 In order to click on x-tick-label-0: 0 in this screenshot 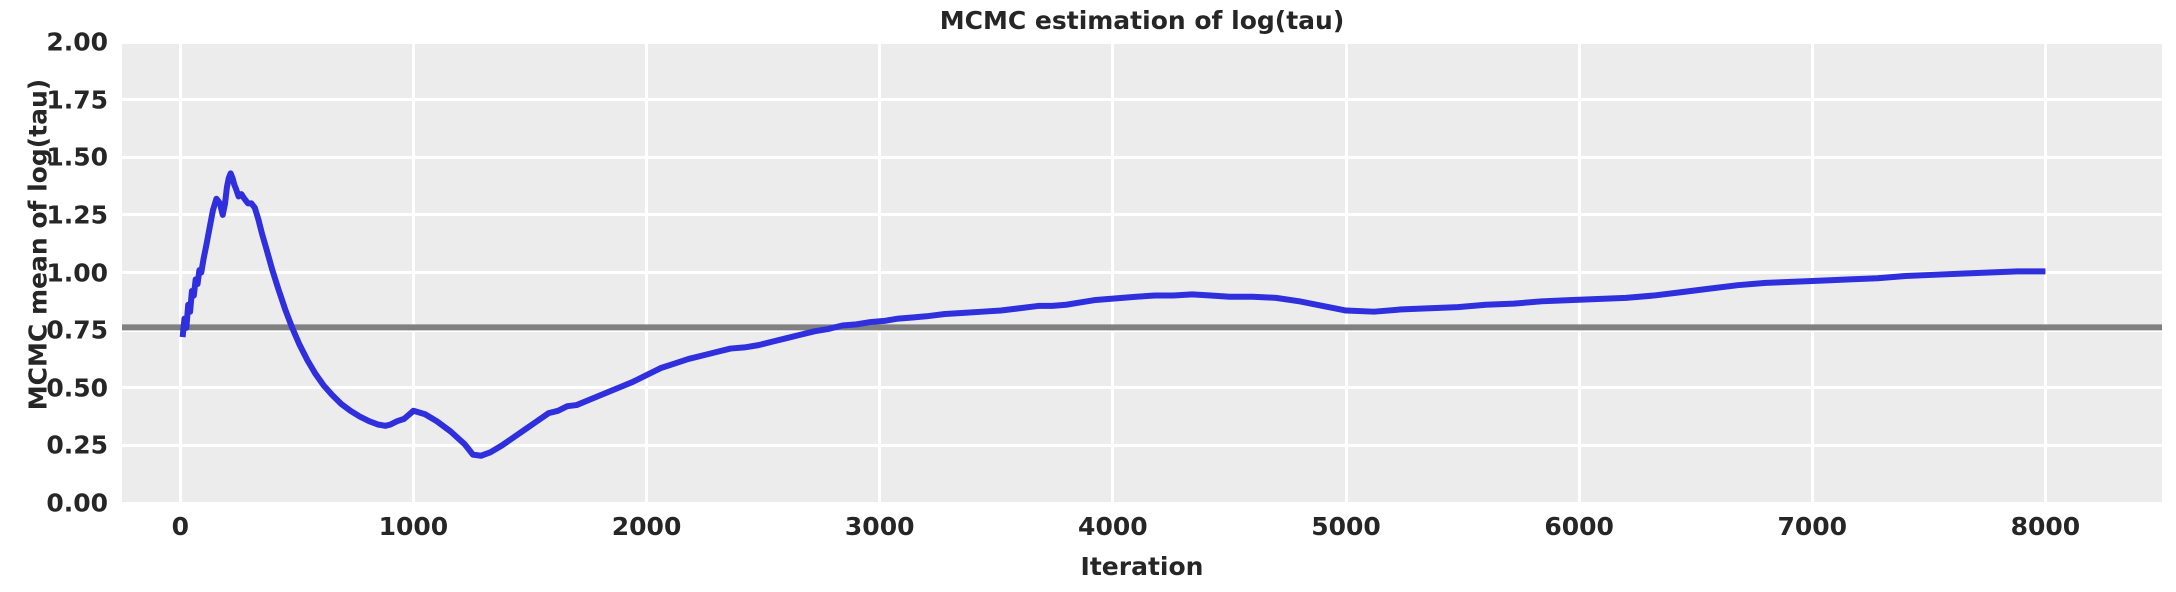, I will do `click(180, 526)`.